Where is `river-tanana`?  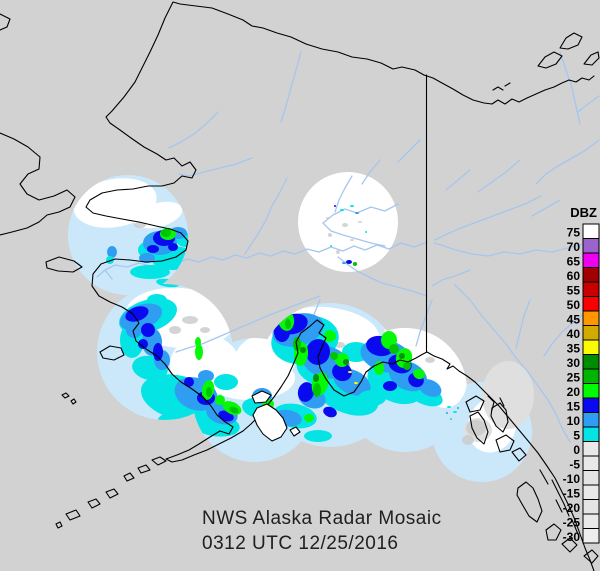
river-tanana is located at coordinates (382, 276).